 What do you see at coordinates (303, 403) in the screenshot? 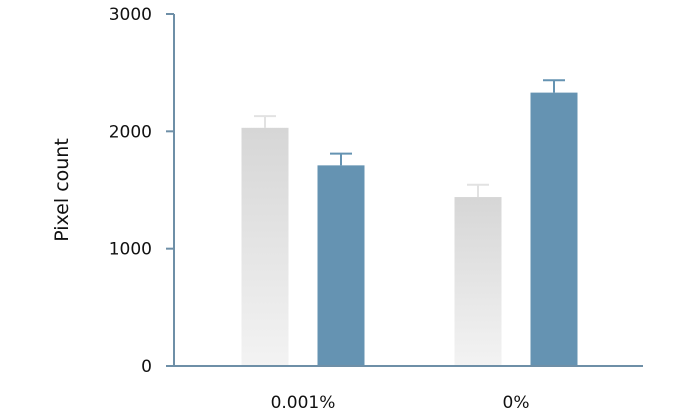
I see `x-tick-label: 0.001%` at bounding box center [303, 403].